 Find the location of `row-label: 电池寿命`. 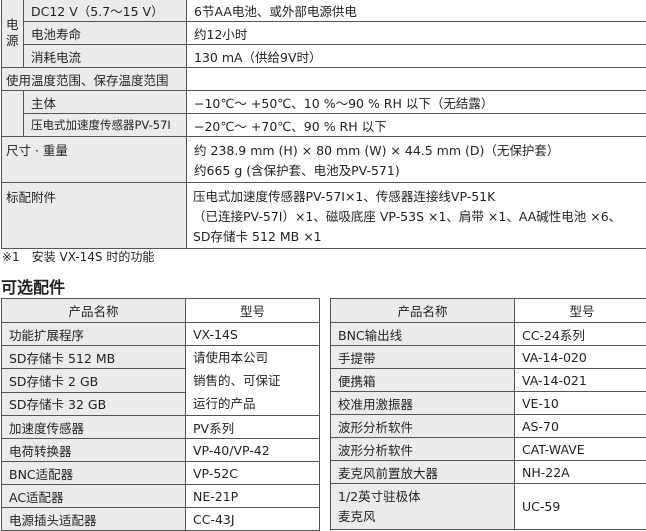

row-label: 电池寿命 is located at coordinates (105, 33).